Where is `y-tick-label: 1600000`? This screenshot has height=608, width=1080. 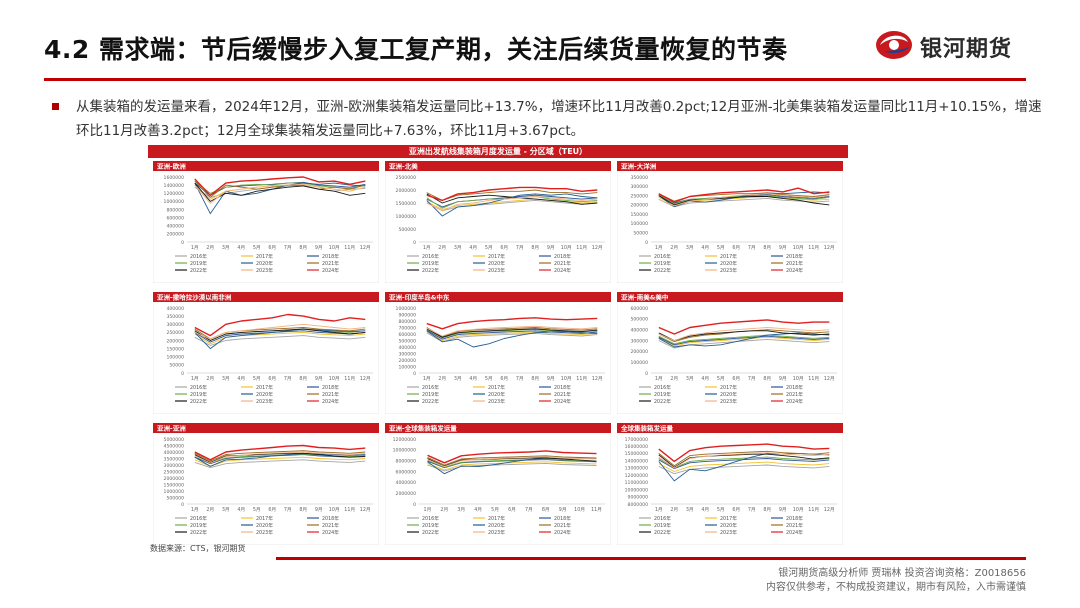
y-tick-label: 1600000 is located at coordinates (174, 178).